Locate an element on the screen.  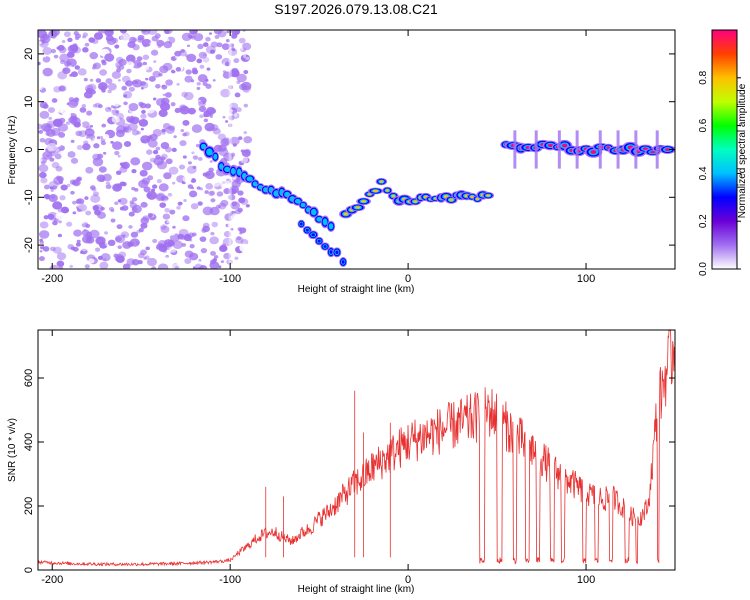
snr-x-tick-label: -200 is located at coordinates (52, 580).